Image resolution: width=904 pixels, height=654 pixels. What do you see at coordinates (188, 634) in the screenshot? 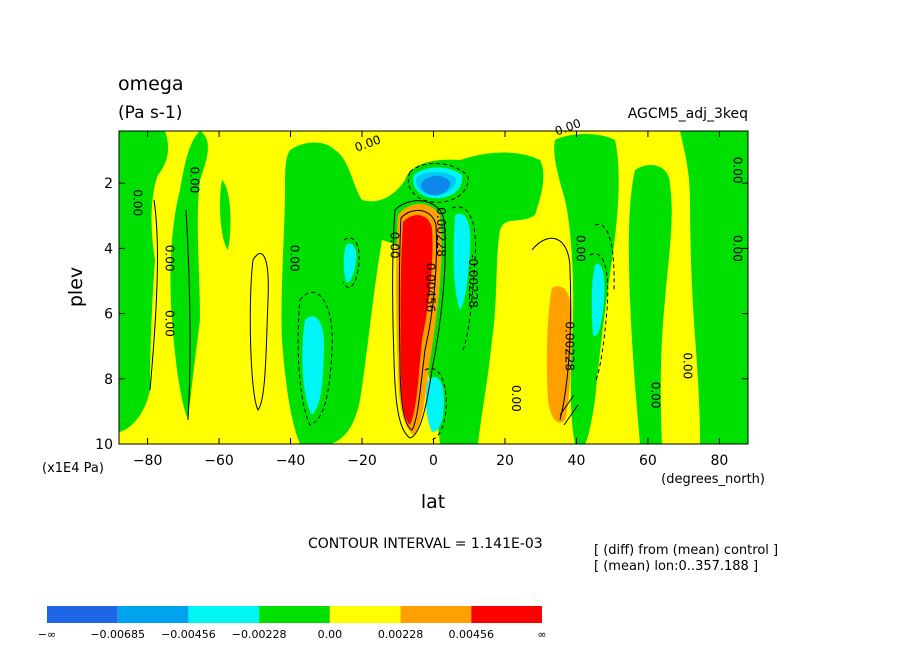
I see `colorbar-label: −0.00456` at bounding box center [188, 634].